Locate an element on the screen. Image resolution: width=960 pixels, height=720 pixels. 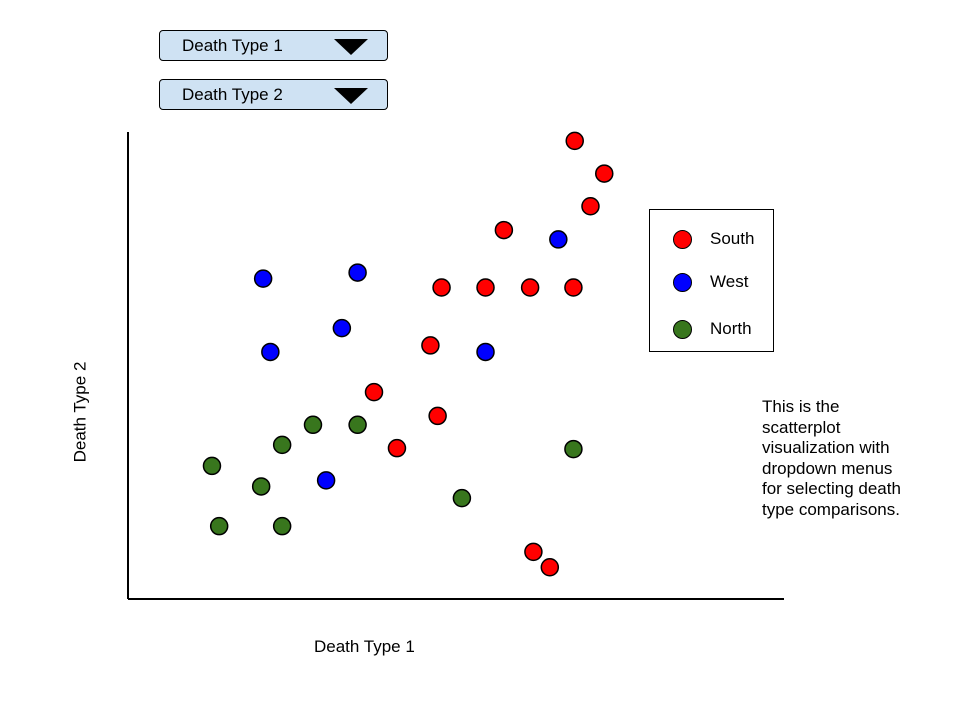
death-type-2-dropdown-label: Death Type 2 is located at coordinates (232, 94).